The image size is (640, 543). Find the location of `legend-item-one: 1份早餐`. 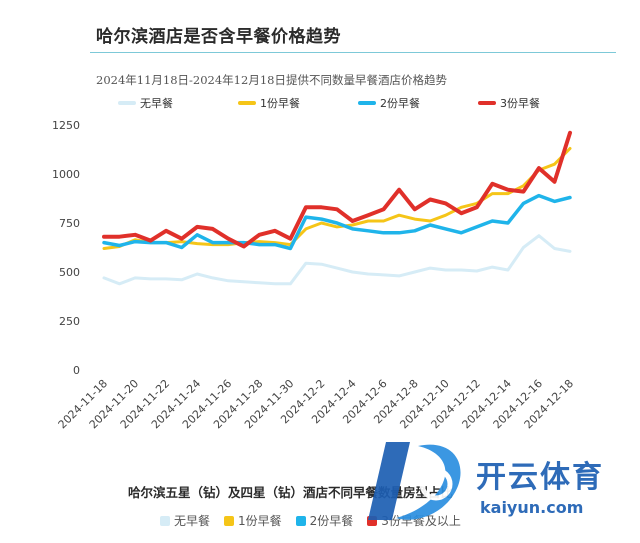

legend-item-one: 1份早餐 is located at coordinates (298, 103).